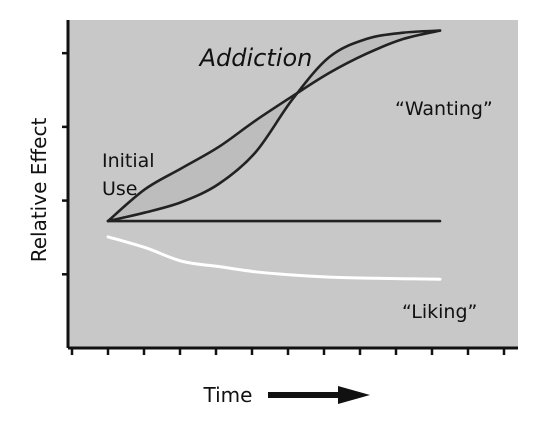 This screenshot has width=548, height=424. Describe the element at coordinates (228, 395) in the screenshot. I see `x-axis-label: Time` at that location.